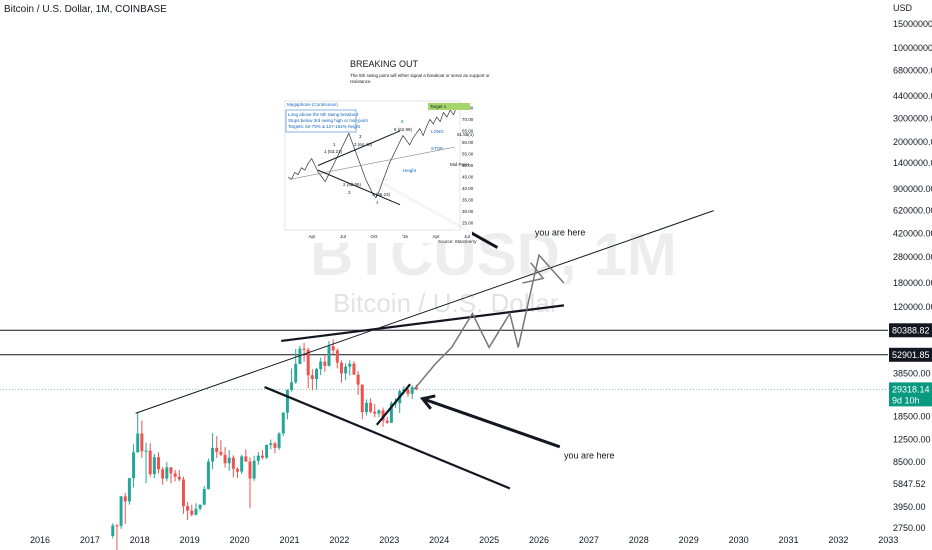 Image resolution: width=932 pixels, height=550 pixels. I want to click on inset-subtext: resistance., so click(361, 81).